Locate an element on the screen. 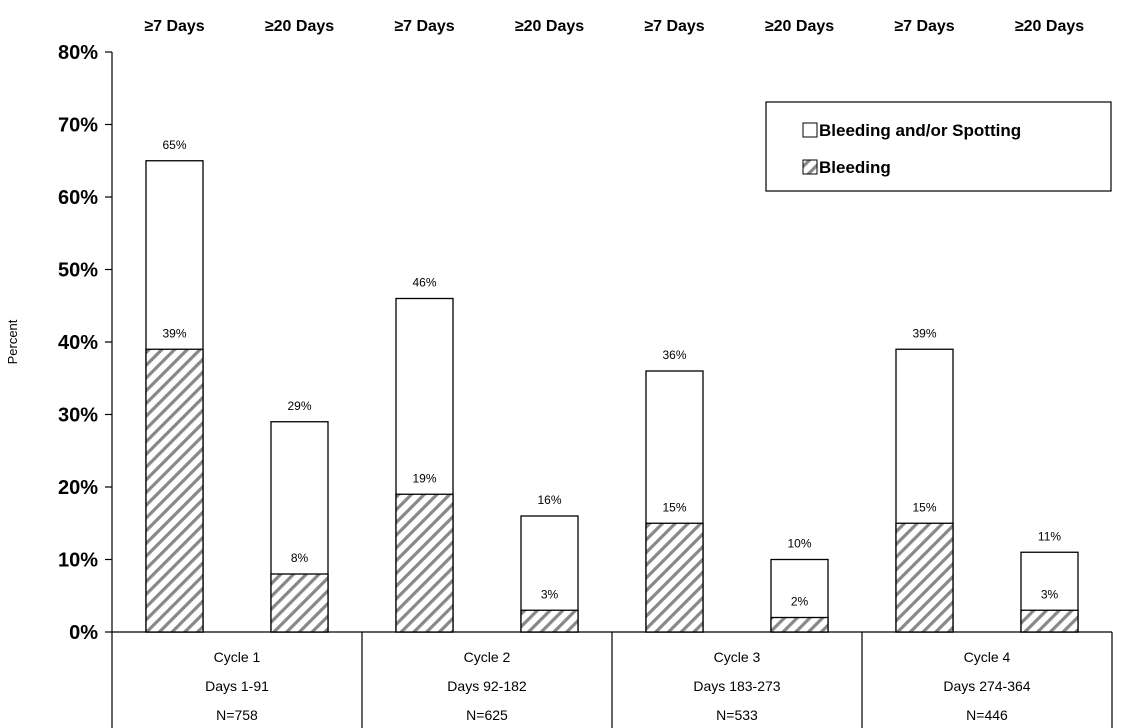  category-label: Days 183-273 is located at coordinates (736, 686).